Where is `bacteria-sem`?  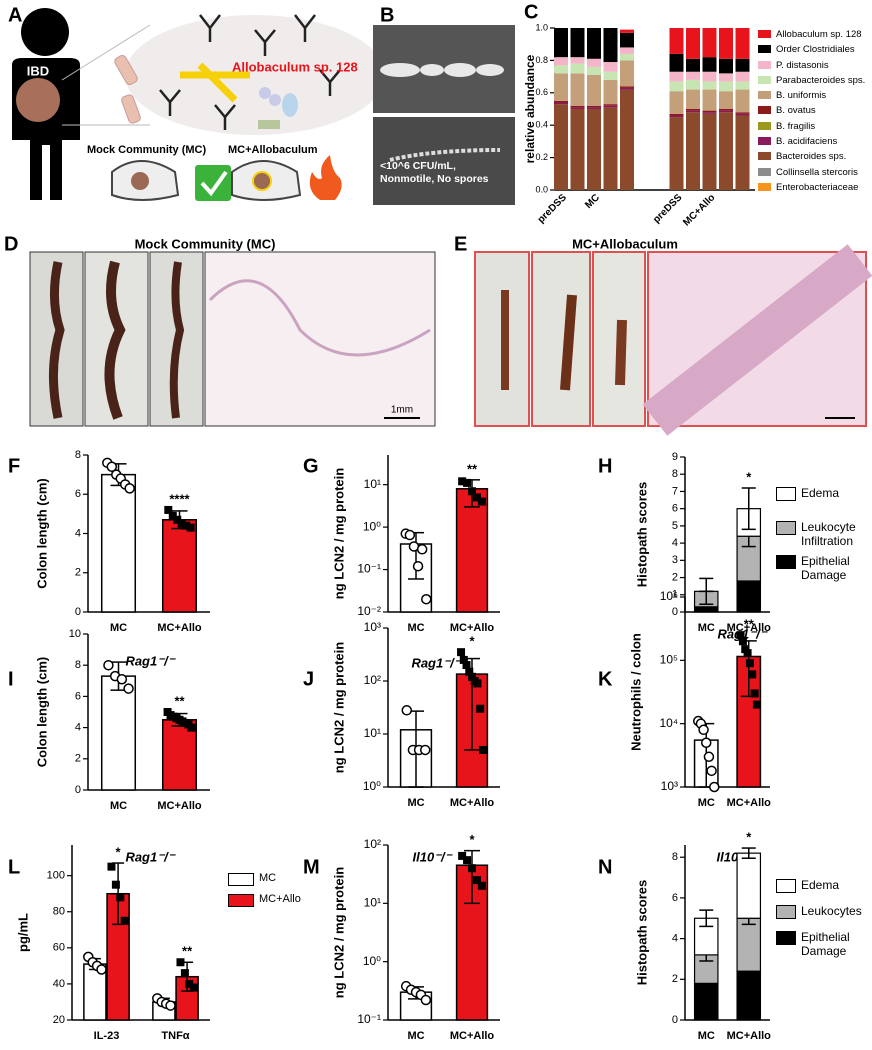
bacteria-sem is located at coordinates (442, 70).